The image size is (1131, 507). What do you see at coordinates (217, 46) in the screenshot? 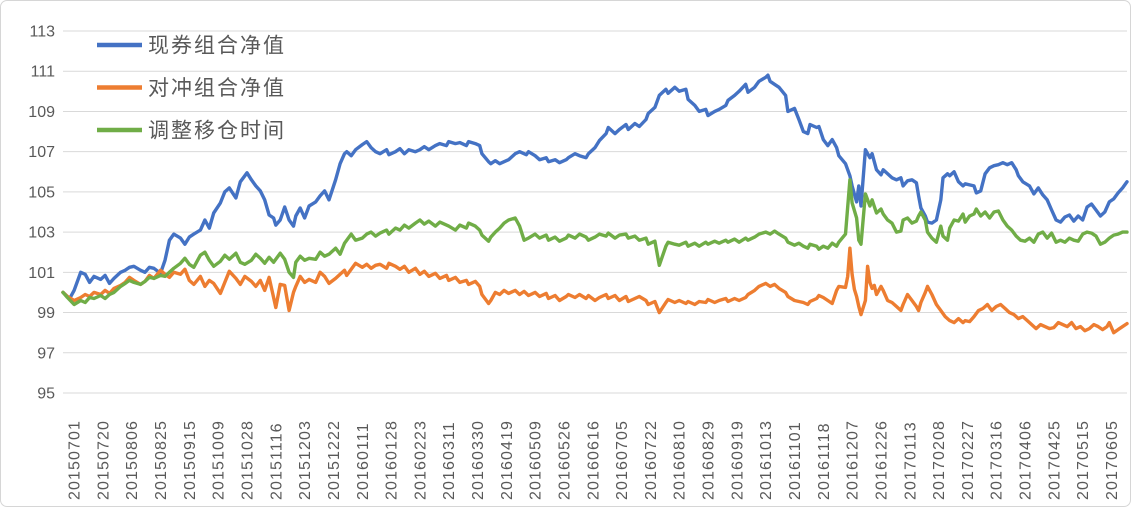
I see `legend-label-spot-portfolio: 现券组合净值` at bounding box center [217, 46].